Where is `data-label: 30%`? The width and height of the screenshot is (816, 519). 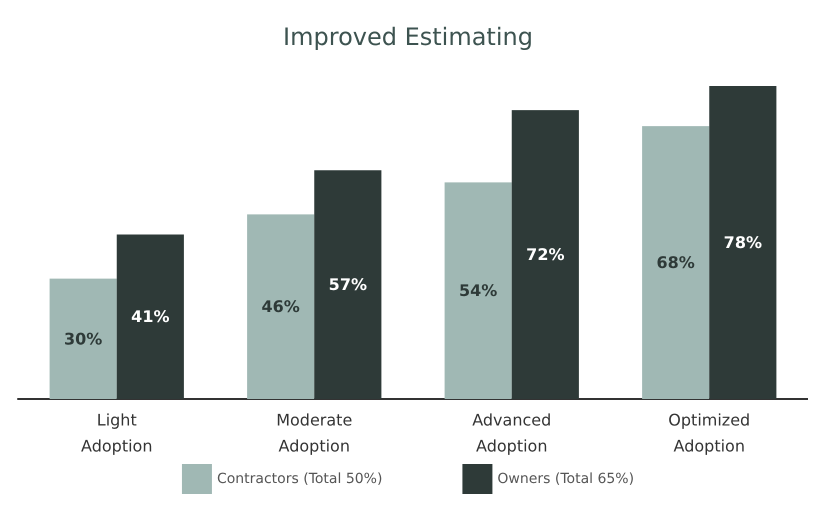
data-label: 30% is located at coordinates (83, 338).